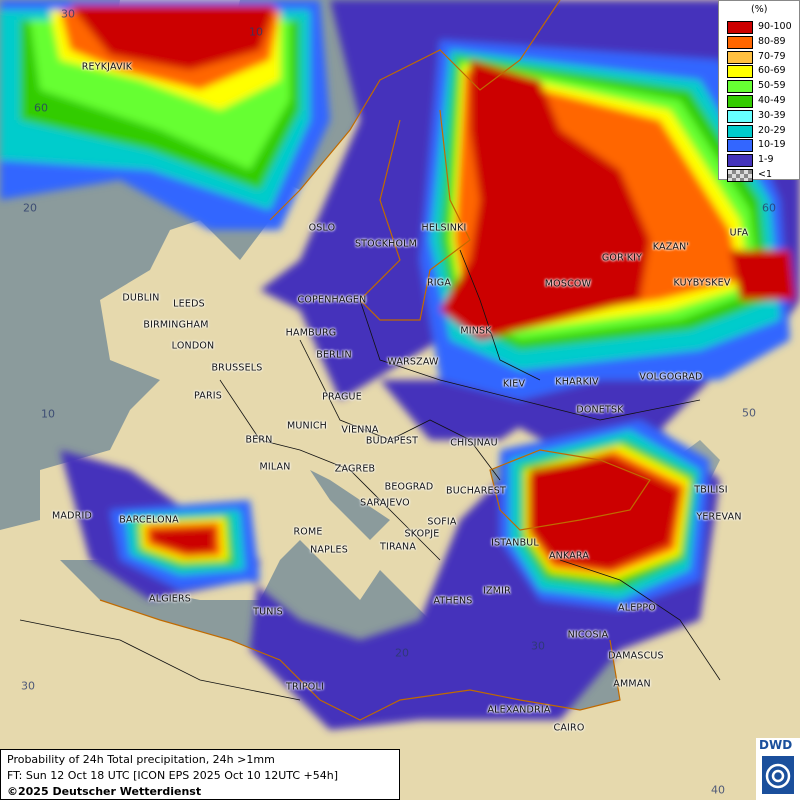 Image resolution: width=800 pixels, height=800 pixels. I want to click on city-label: BERLIN, so click(334, 355).